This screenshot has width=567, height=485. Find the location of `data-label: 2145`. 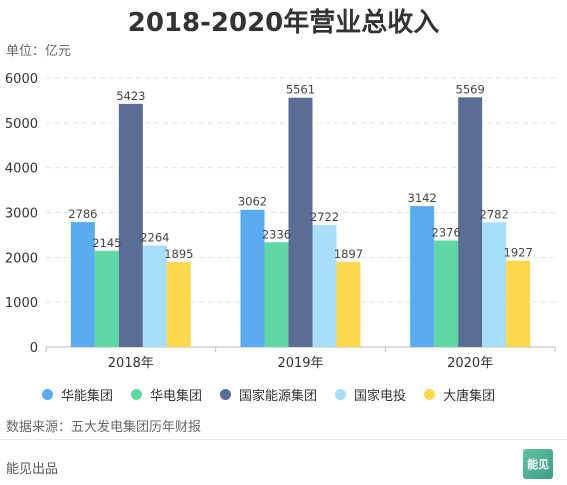

data-label: 2145 is located at coordinates (106, 243).